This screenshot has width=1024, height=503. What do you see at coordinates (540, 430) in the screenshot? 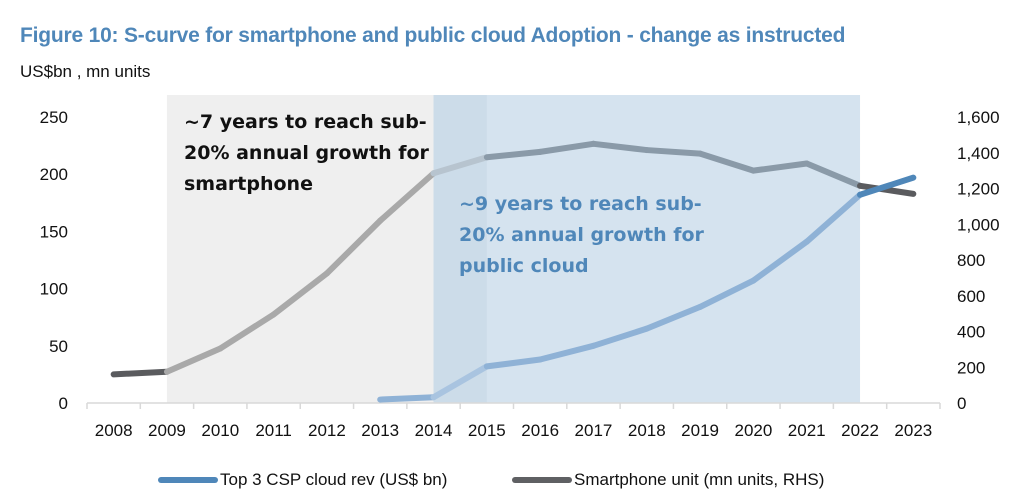
I see `x-tick-label: 2016` at bounding box center [540, 430].